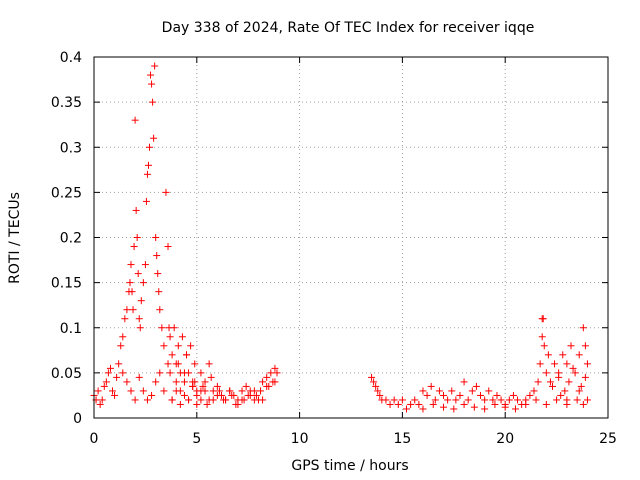  I want to click on y-tick-label: 0.4, so click(71, 58).